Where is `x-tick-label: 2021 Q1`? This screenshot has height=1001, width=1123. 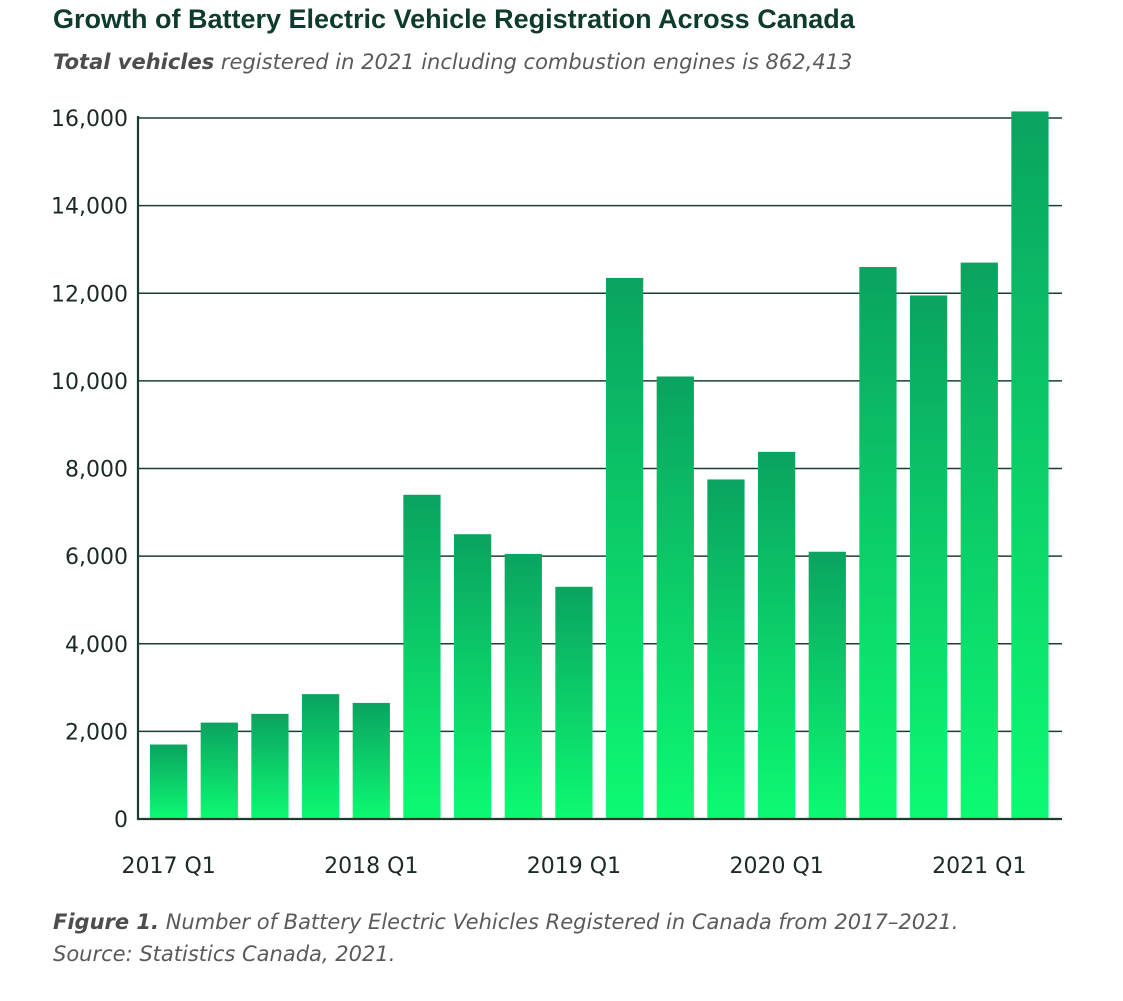
x-tick-label: 2021 Q1 is located at coordinates (979, 866).